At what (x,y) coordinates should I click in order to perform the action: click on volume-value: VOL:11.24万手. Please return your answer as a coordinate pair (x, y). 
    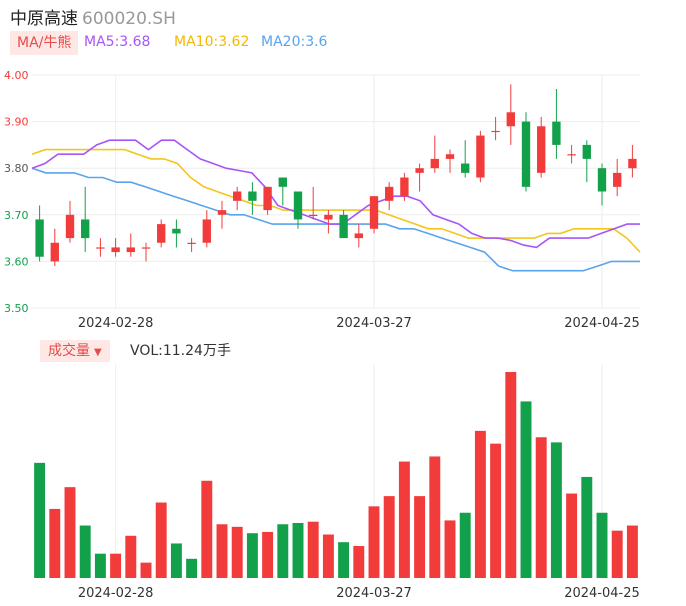
    Looking at the image, I should click on (180, 351).